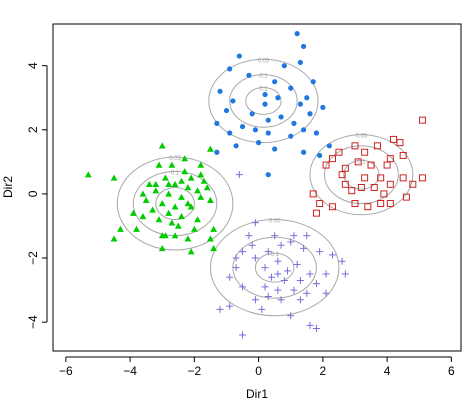 The width and height of the screenshot is (474, 406). I want to click on x-axis: −6 −4 −2 0 2 4 6, so click(257, 367).